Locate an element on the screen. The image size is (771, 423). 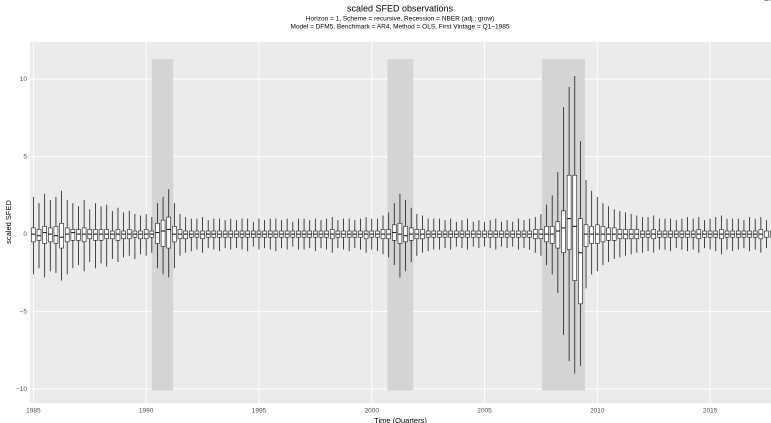
chart-title: scaled SFED observations is located at coordinates (400, 8).